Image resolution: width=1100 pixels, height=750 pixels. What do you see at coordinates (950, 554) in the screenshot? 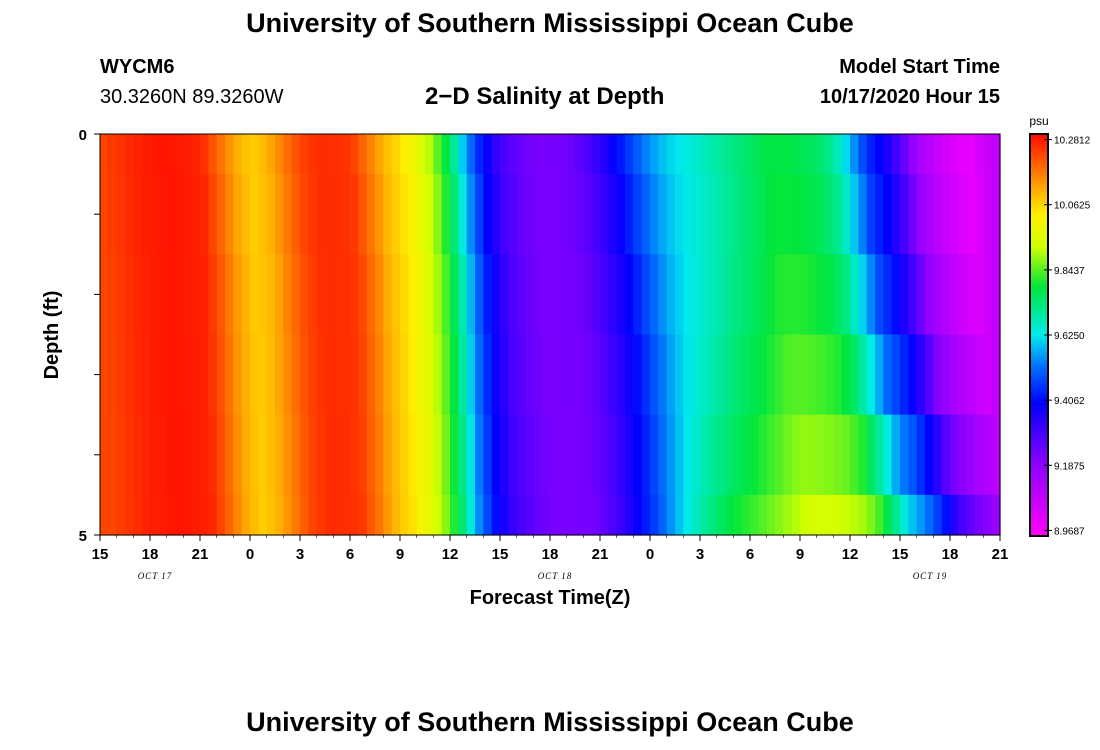
I see `x-tick-label: 18` at bounding box center [950, 554].